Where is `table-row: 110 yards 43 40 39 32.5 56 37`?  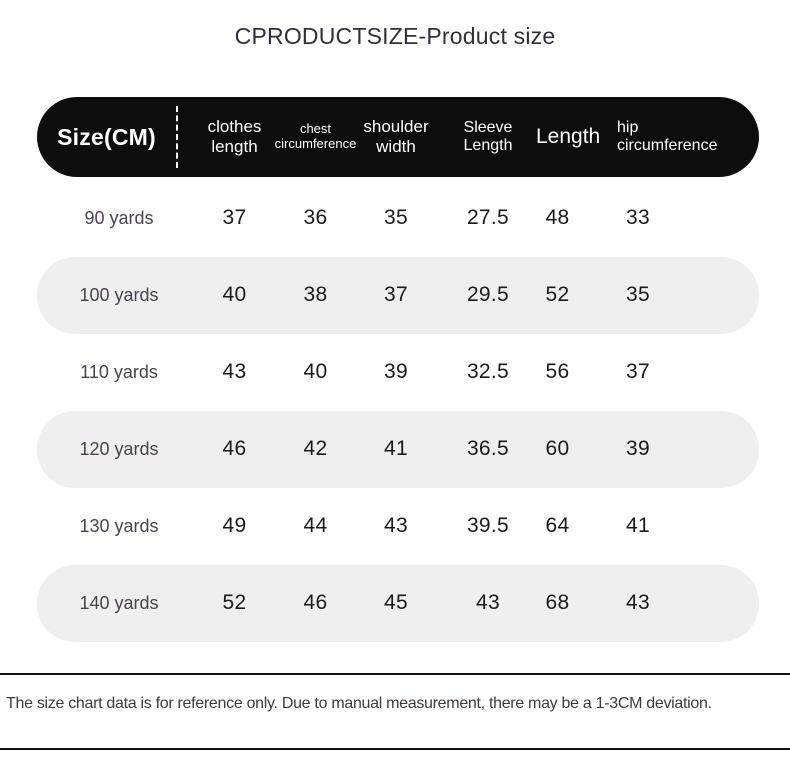
table-row: 110 yards 43 40 39 32.5 56 37 is located at coordinates (398, 372).